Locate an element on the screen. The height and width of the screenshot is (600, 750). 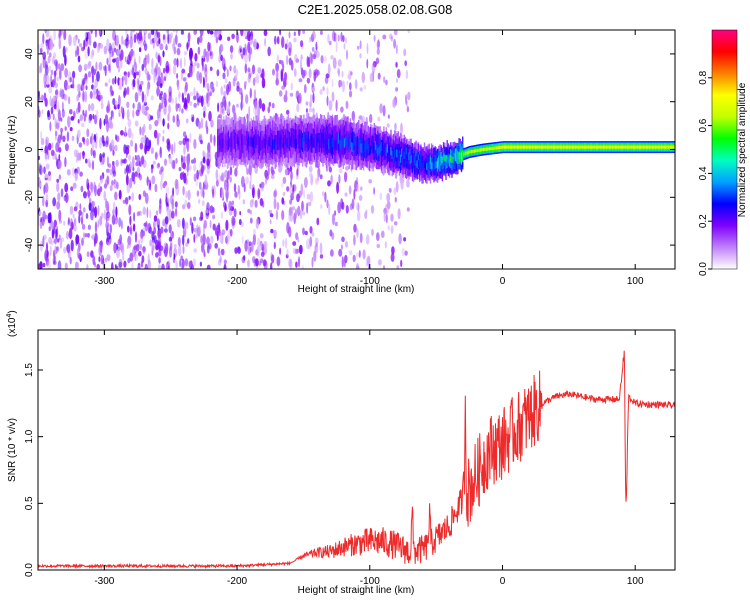
y-tick-label: 20 is located at coordinates (29, 102).